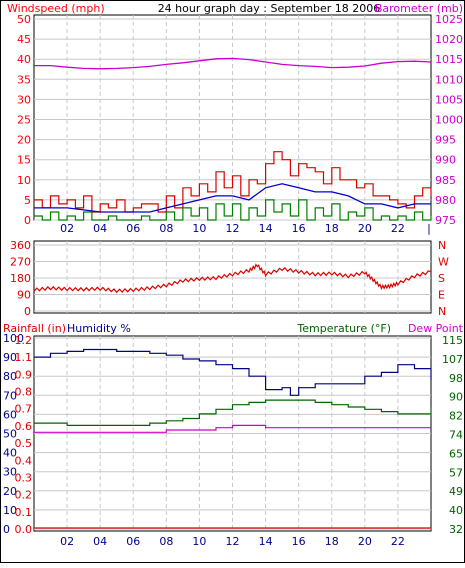  I want to click on tick-label-temperature: 82, so click(456, 416).